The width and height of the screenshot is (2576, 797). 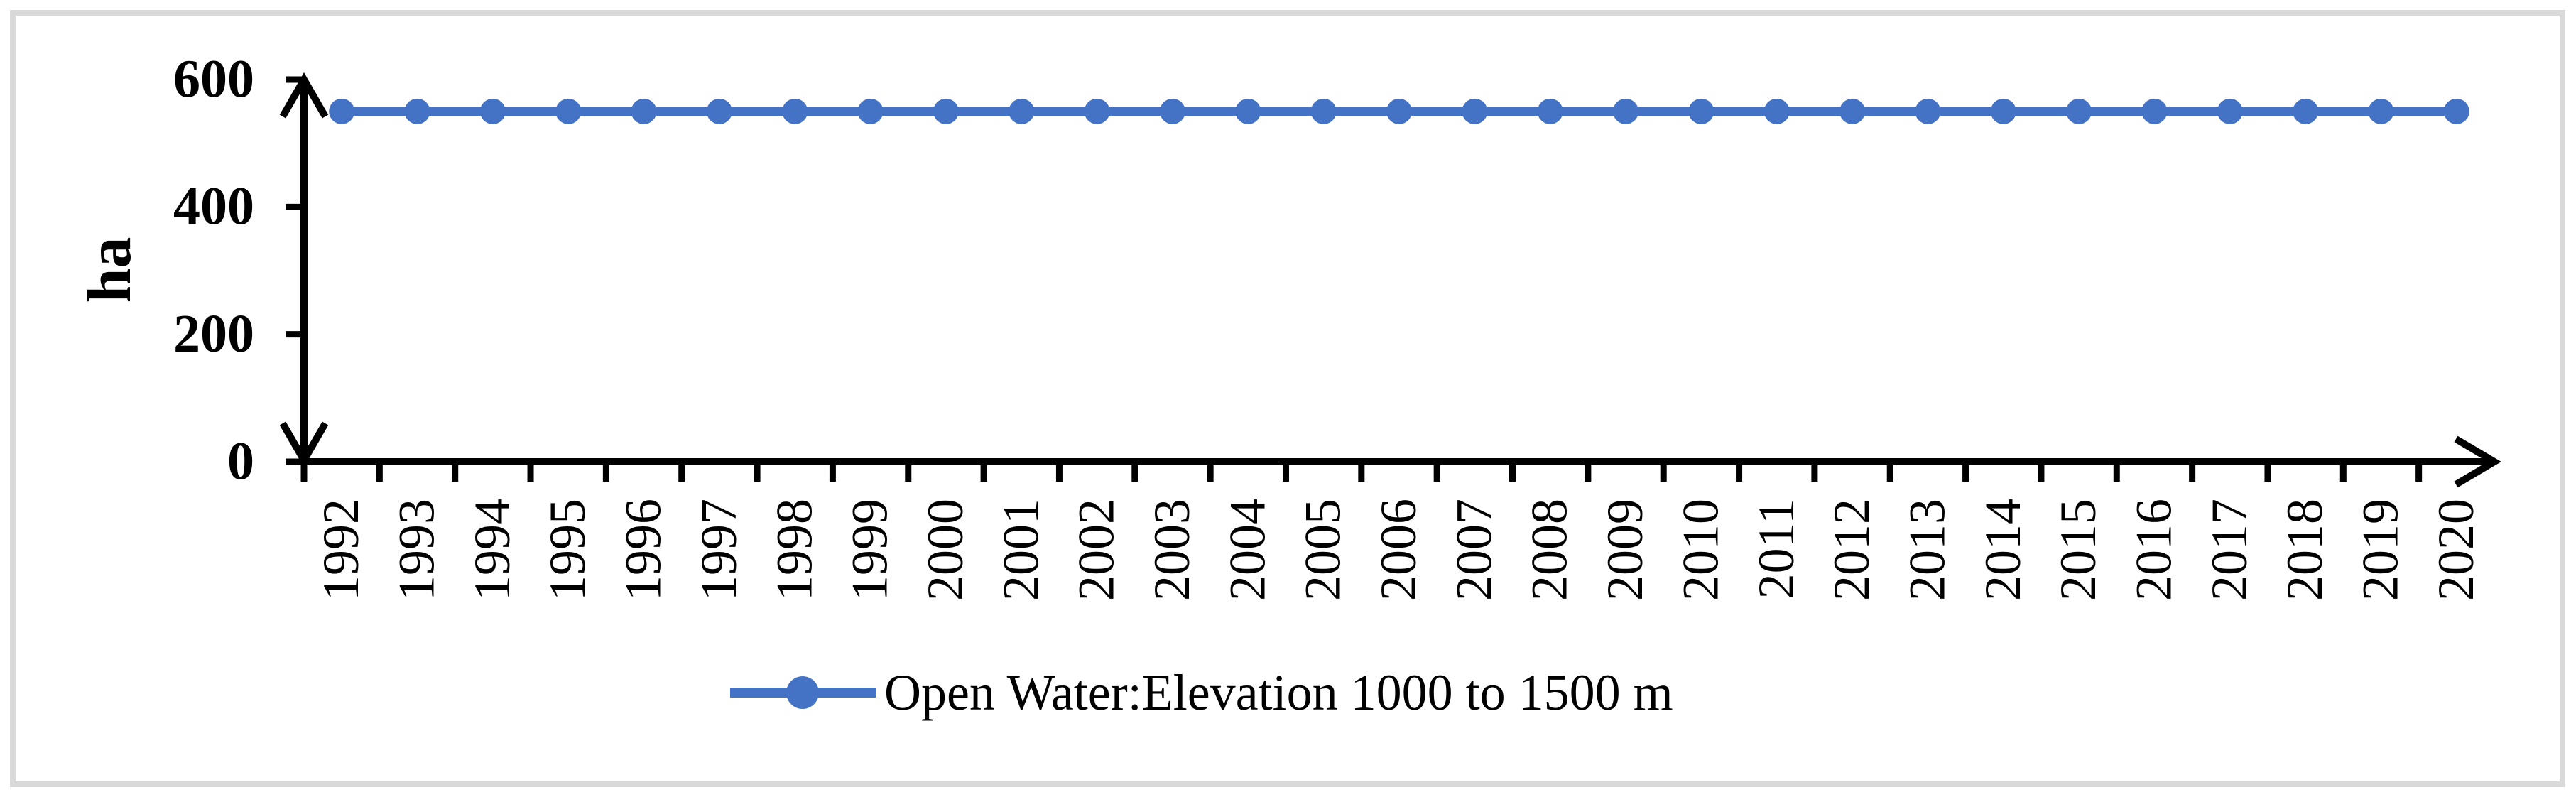 What do you see at coordinates (241, 461) in the screenshot?
I see `y-tick-label: 0` at bounding box center [241, 461].